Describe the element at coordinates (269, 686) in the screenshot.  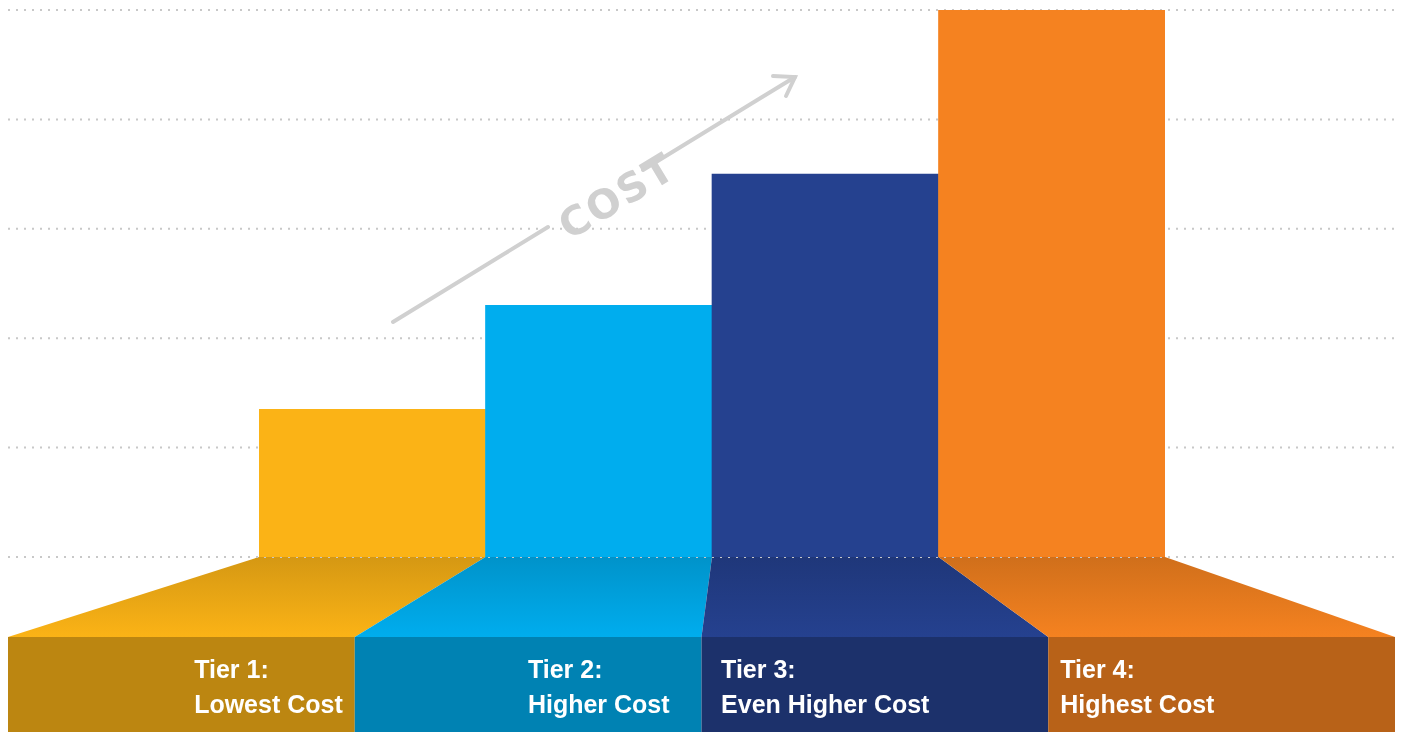
I see `x-tick-label: Tier 1: Lowest Cost` at that location.